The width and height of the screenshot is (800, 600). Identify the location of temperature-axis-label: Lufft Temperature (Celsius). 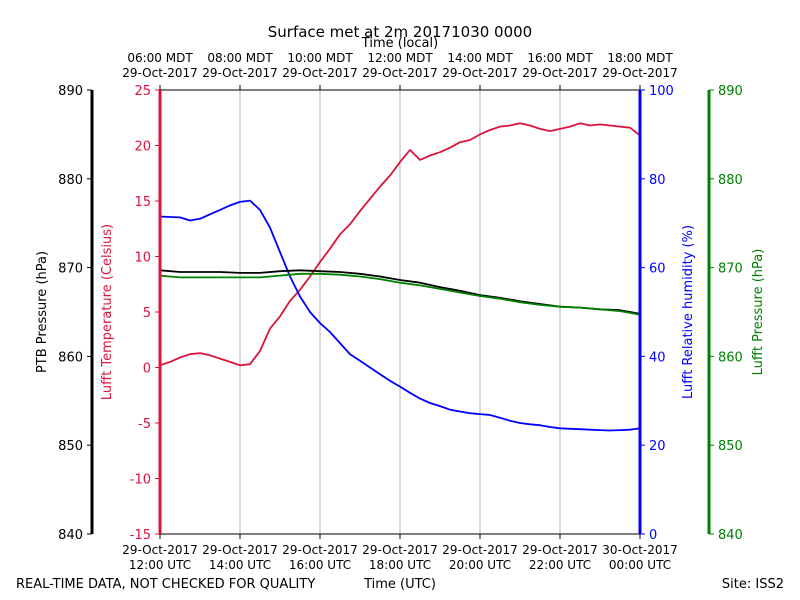
(107, 312).